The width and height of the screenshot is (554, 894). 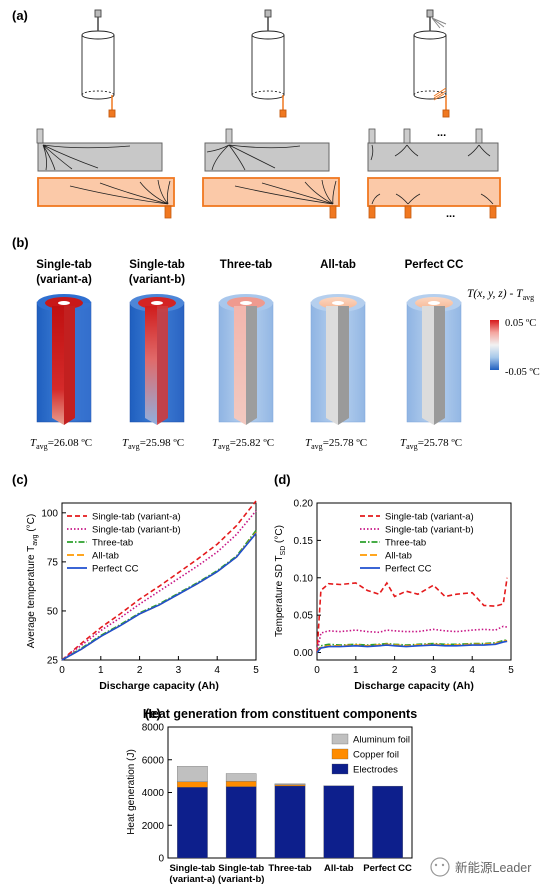 I want to click on y-tick-label: 75, so click(x=53, y=562).